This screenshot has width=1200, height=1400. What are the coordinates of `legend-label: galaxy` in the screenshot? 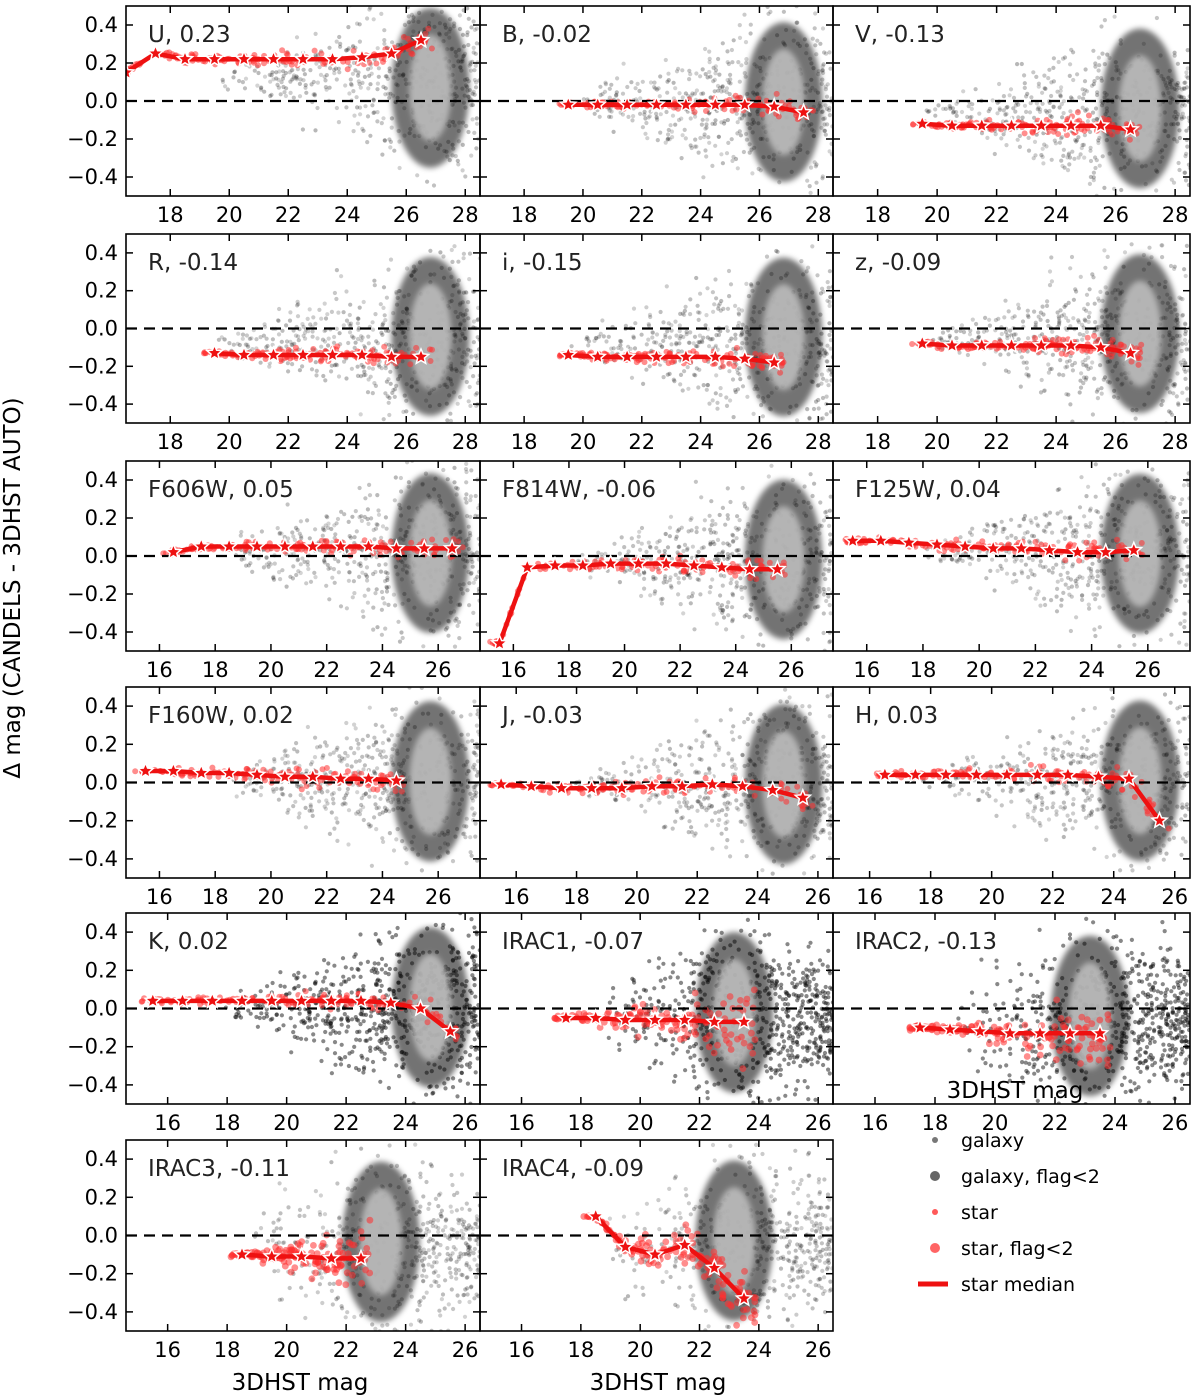 It's located at (992, 1141).